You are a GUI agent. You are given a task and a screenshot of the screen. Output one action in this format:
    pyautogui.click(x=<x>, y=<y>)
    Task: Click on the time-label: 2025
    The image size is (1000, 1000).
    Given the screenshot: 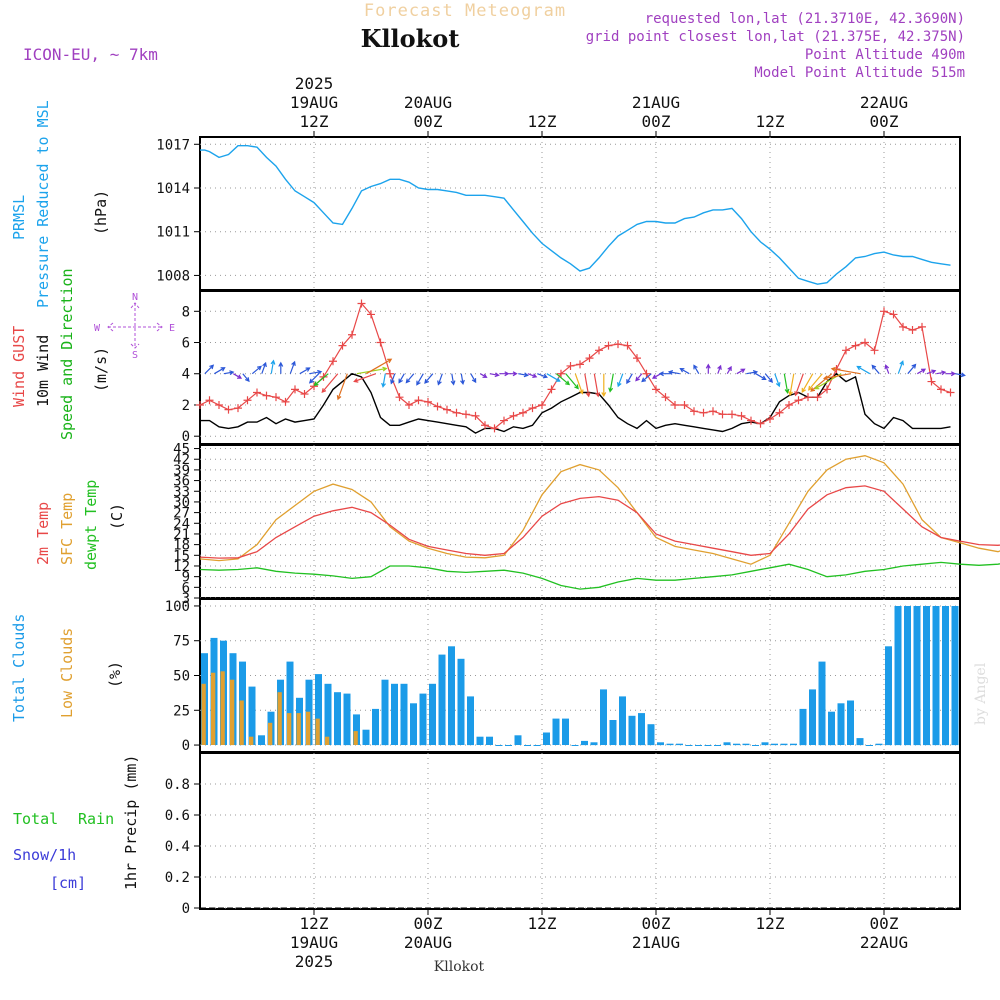 What is the action you would take?
    pyautogui.click(x=314, y=961)
    